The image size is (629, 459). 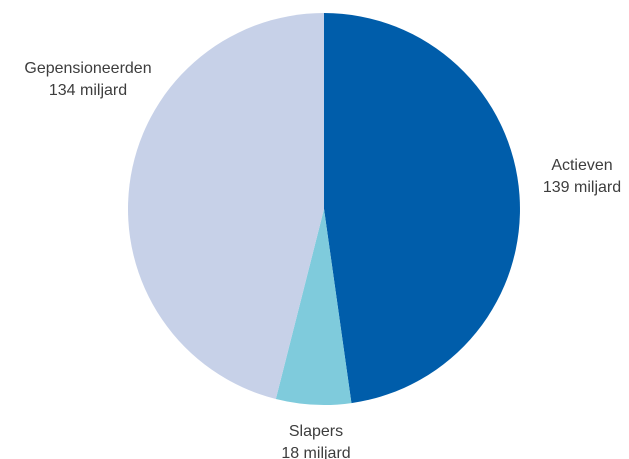 I want to click on slice-label-actieven-name: Actieven, so click(x=581, y=165).